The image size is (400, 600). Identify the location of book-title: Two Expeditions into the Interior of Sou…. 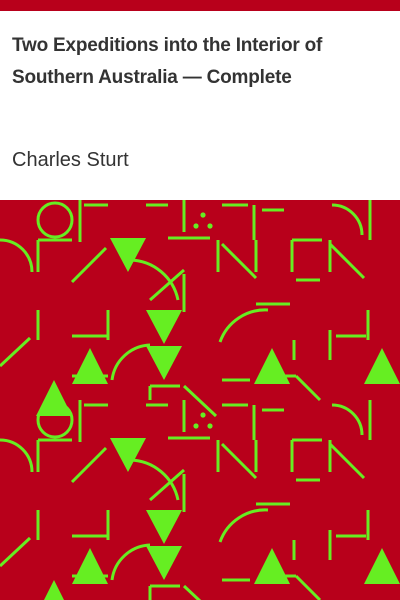
(167, 61).